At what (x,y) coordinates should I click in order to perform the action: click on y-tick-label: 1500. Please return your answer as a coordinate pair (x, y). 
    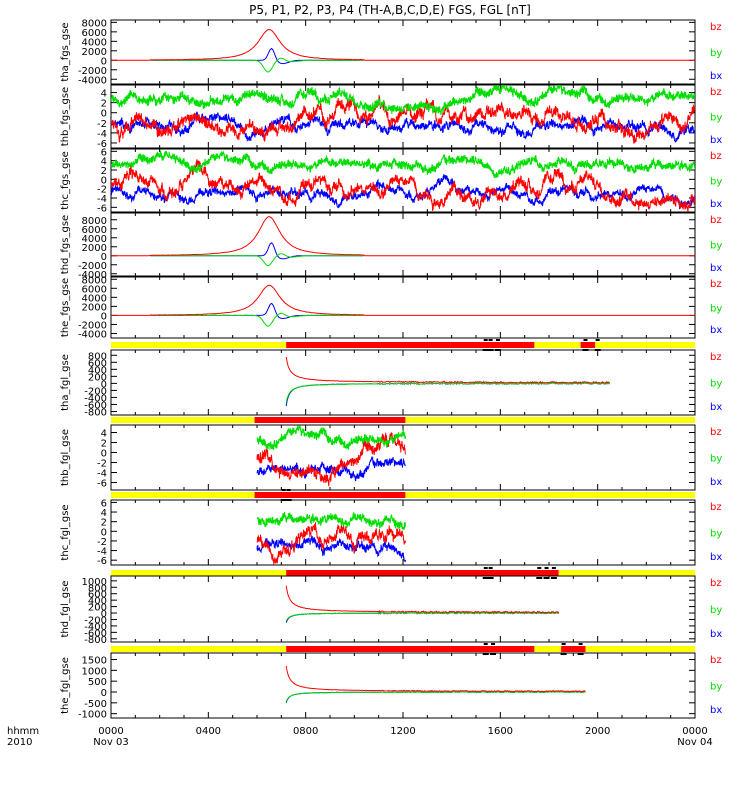
    Looking at the image, I should click on (94, 661).